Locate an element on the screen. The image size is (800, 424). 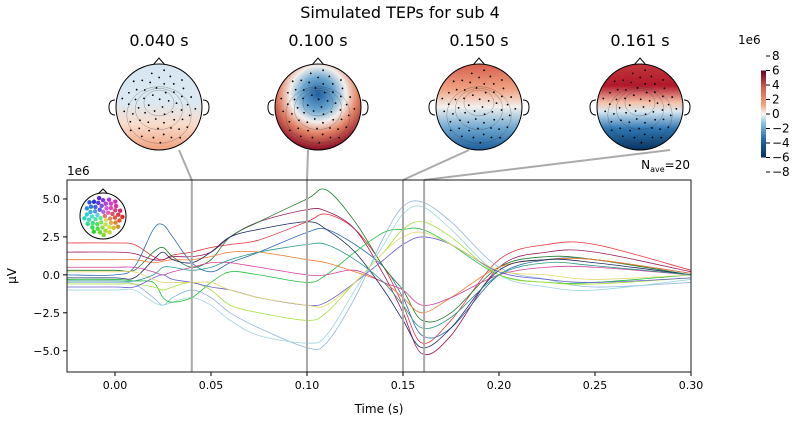
y-tick-label: 5.0 is located at coordinates (52, 199).